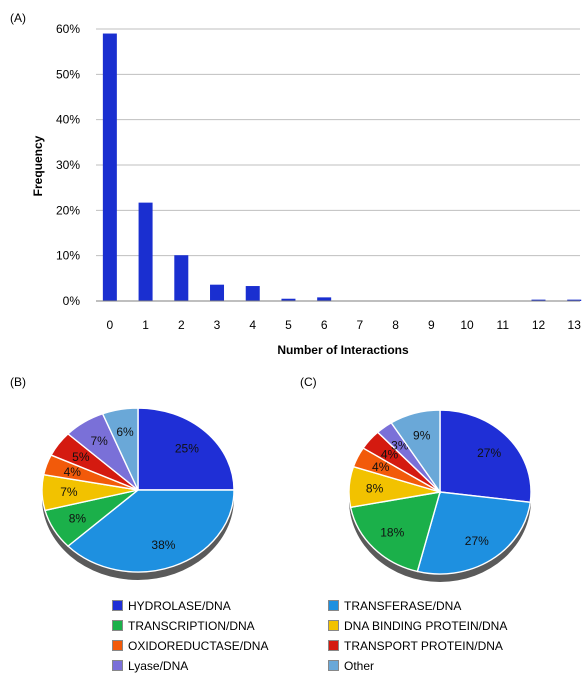  Describe the element at coordinates (403, 606) in the screenshot. I see `legend-label: TRANSFERASE/DNA` at that location.